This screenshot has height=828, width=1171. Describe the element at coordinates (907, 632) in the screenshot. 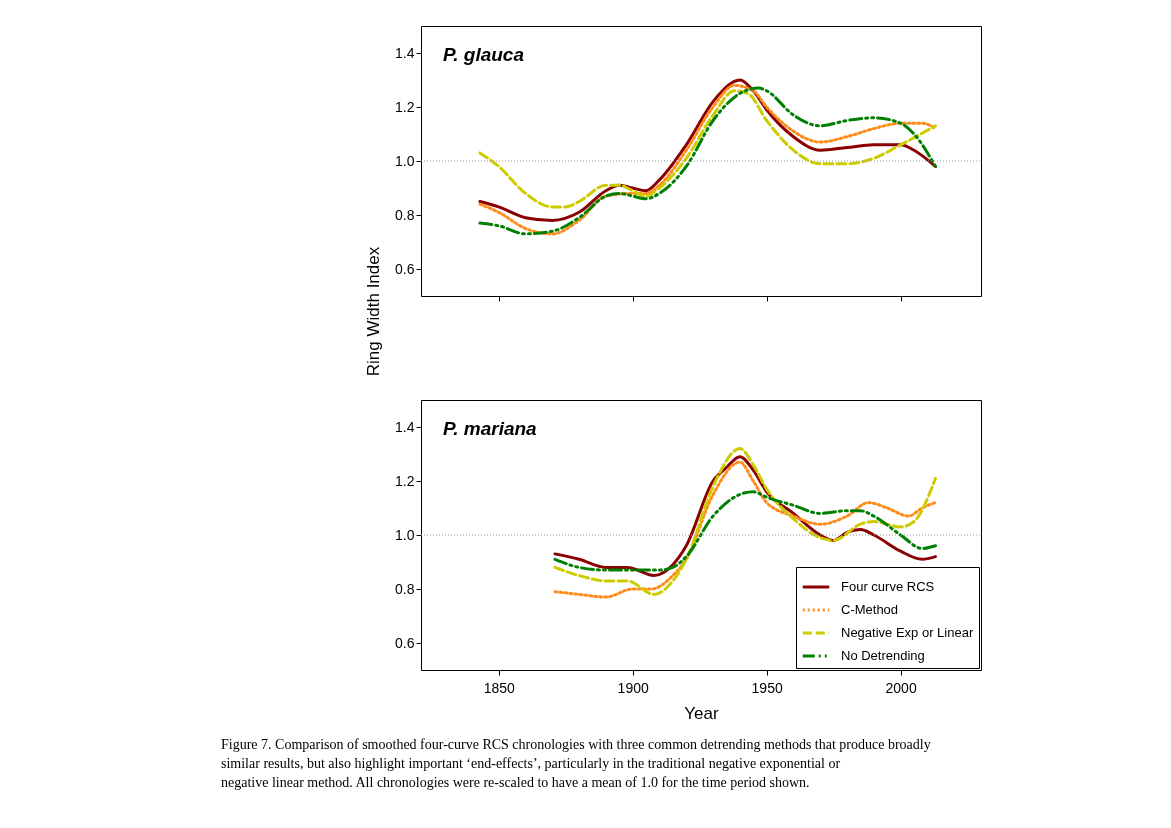

I see `legend-label: Negative Exp or Linear` at that location.